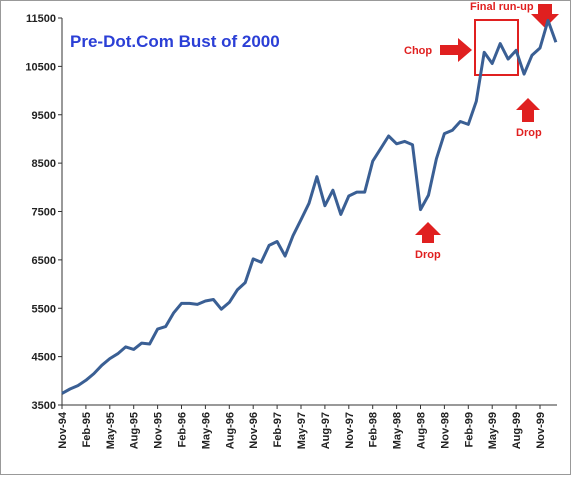  What do you see at coordinates (63, 430) in the screenshot?
I see `x-tick-label: Nov-94` at bounding box center [63, 430].